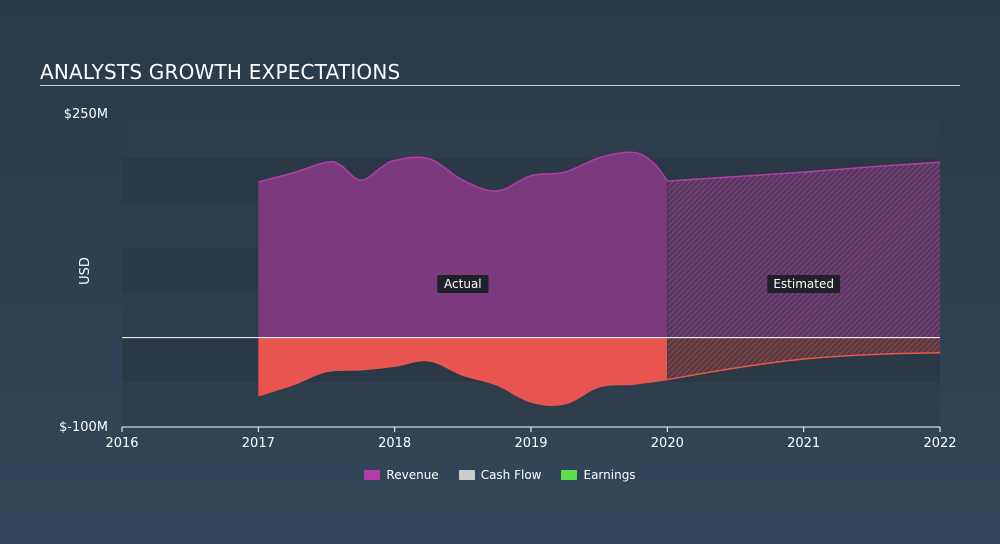 This screenshot has height=544, width=1000. Describe the element at coordinates (803, 250) in the screenshot. I see `revenue-estimated-area` at that location.